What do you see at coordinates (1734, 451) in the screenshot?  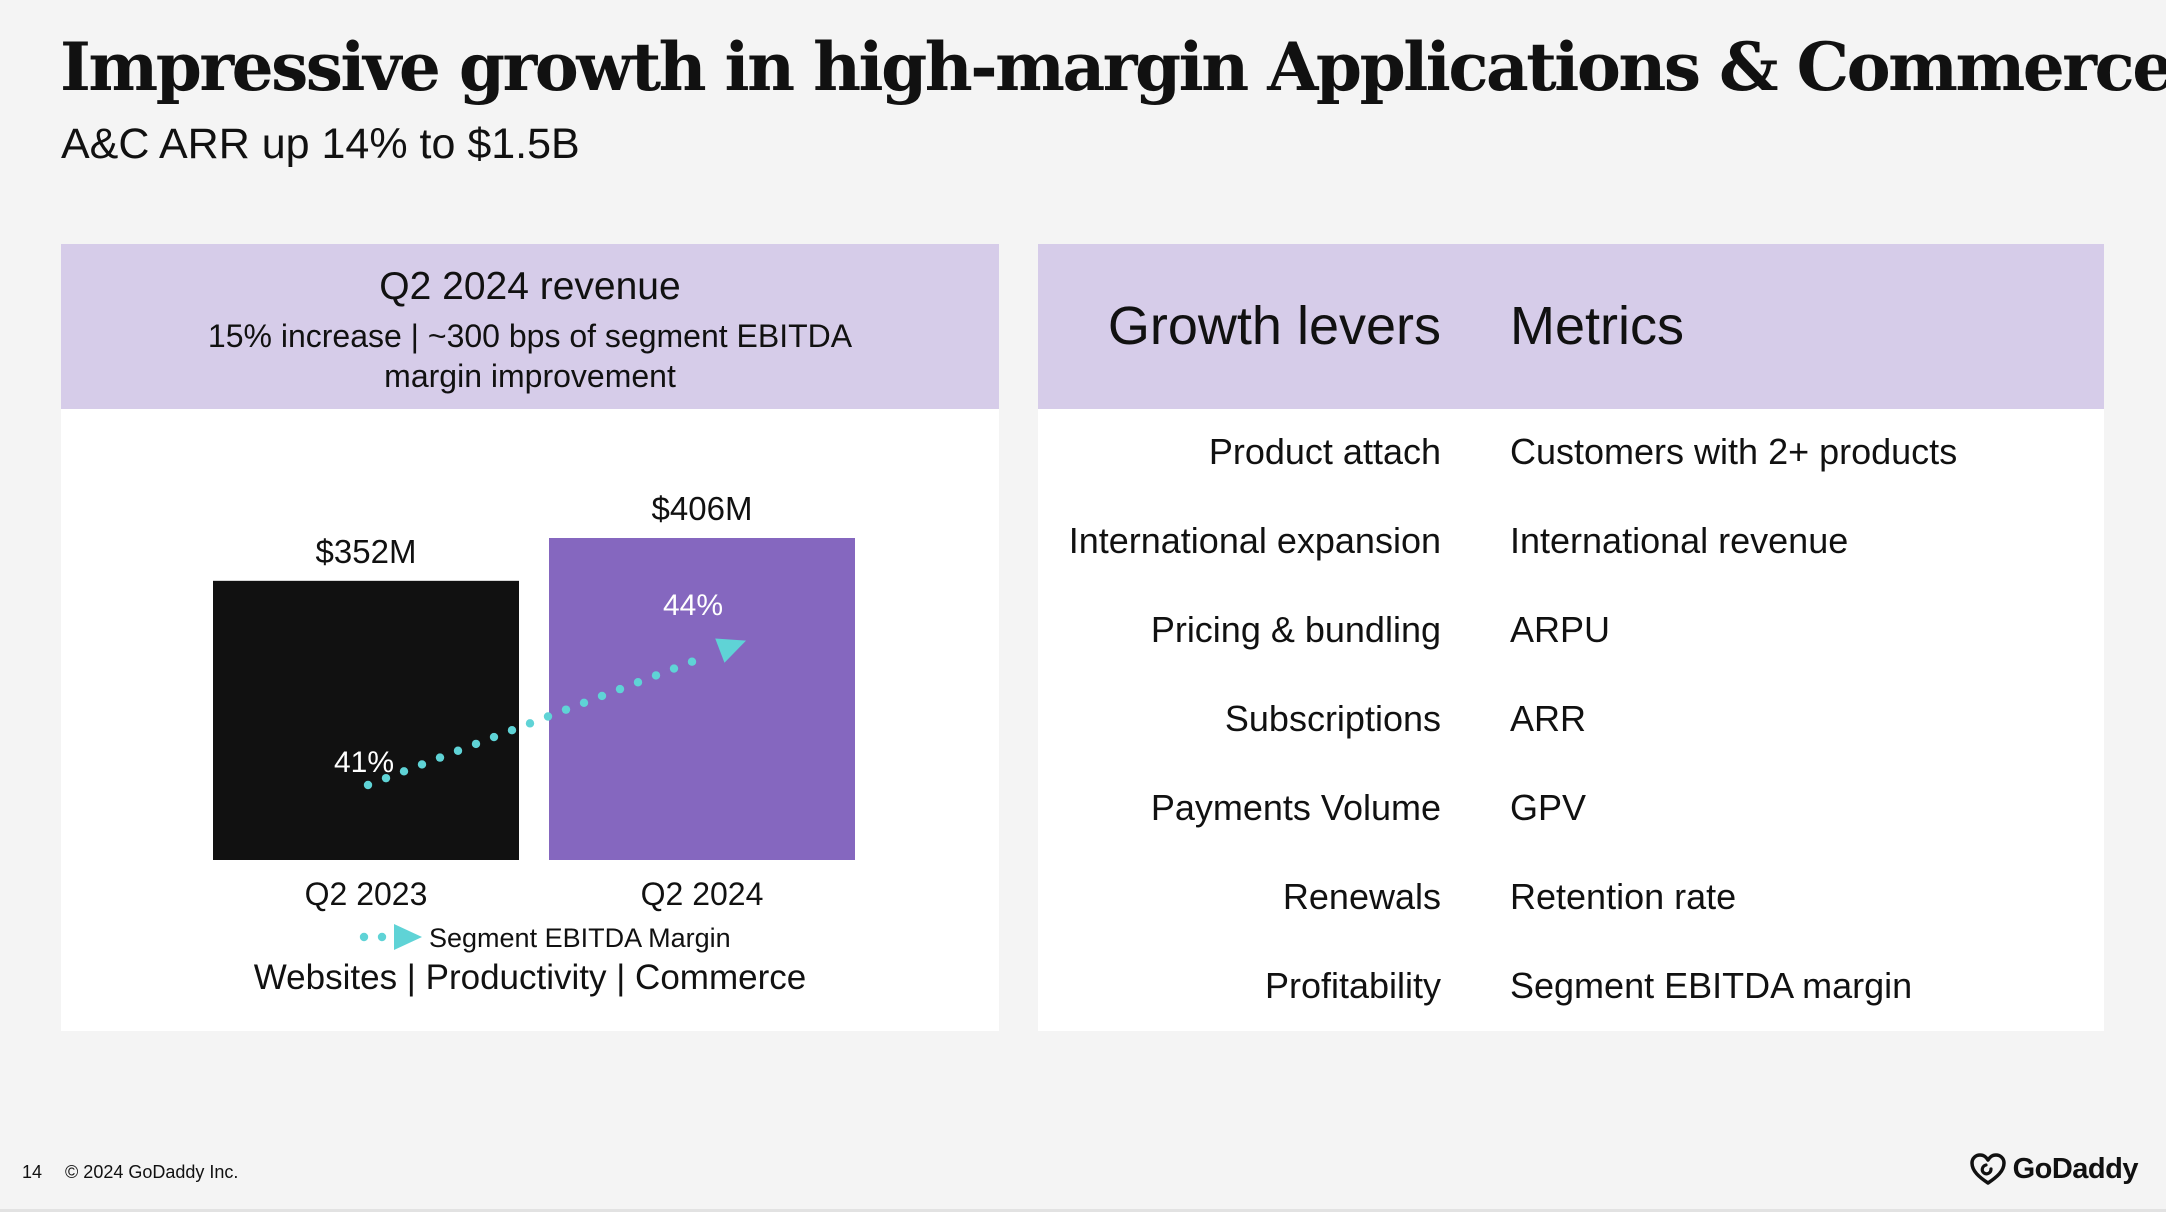 I see `metric-label: Customers with 2+ products` at bounding box center [1734, 451].